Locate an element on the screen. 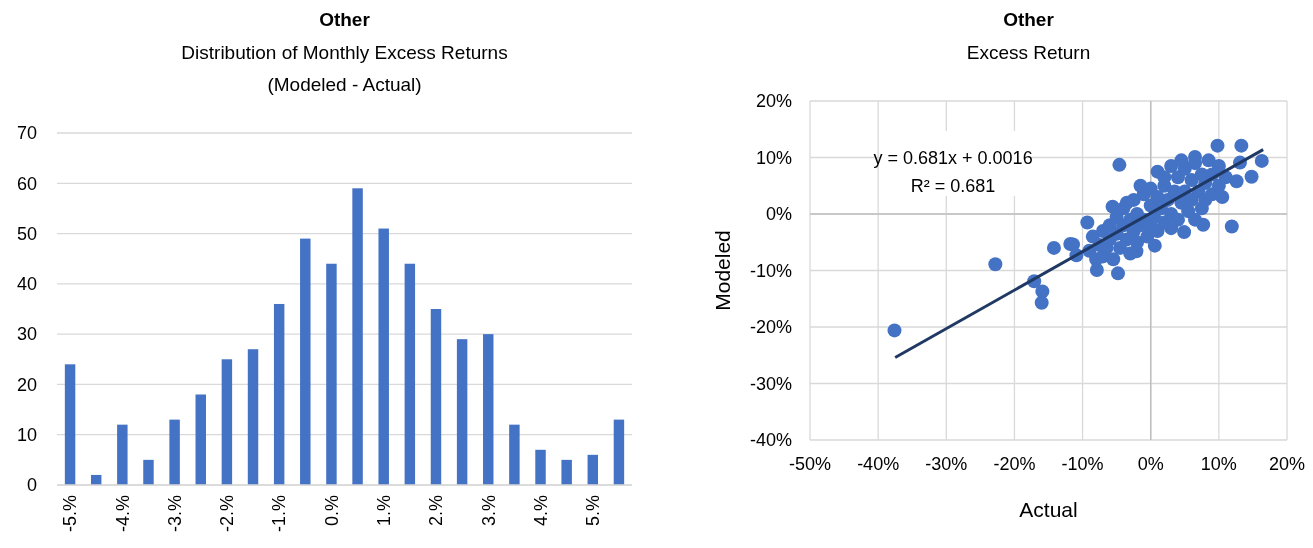  y-tick-label: 60 is located at coordinates (26, 183).